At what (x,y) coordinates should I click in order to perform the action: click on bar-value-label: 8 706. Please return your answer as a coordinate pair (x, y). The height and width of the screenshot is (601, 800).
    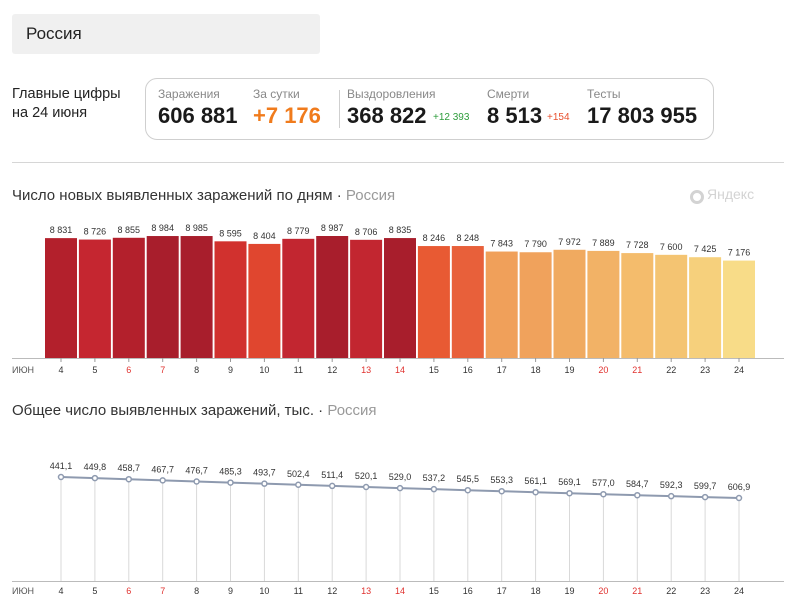
    Looking at the image, I should click on (366, 232).